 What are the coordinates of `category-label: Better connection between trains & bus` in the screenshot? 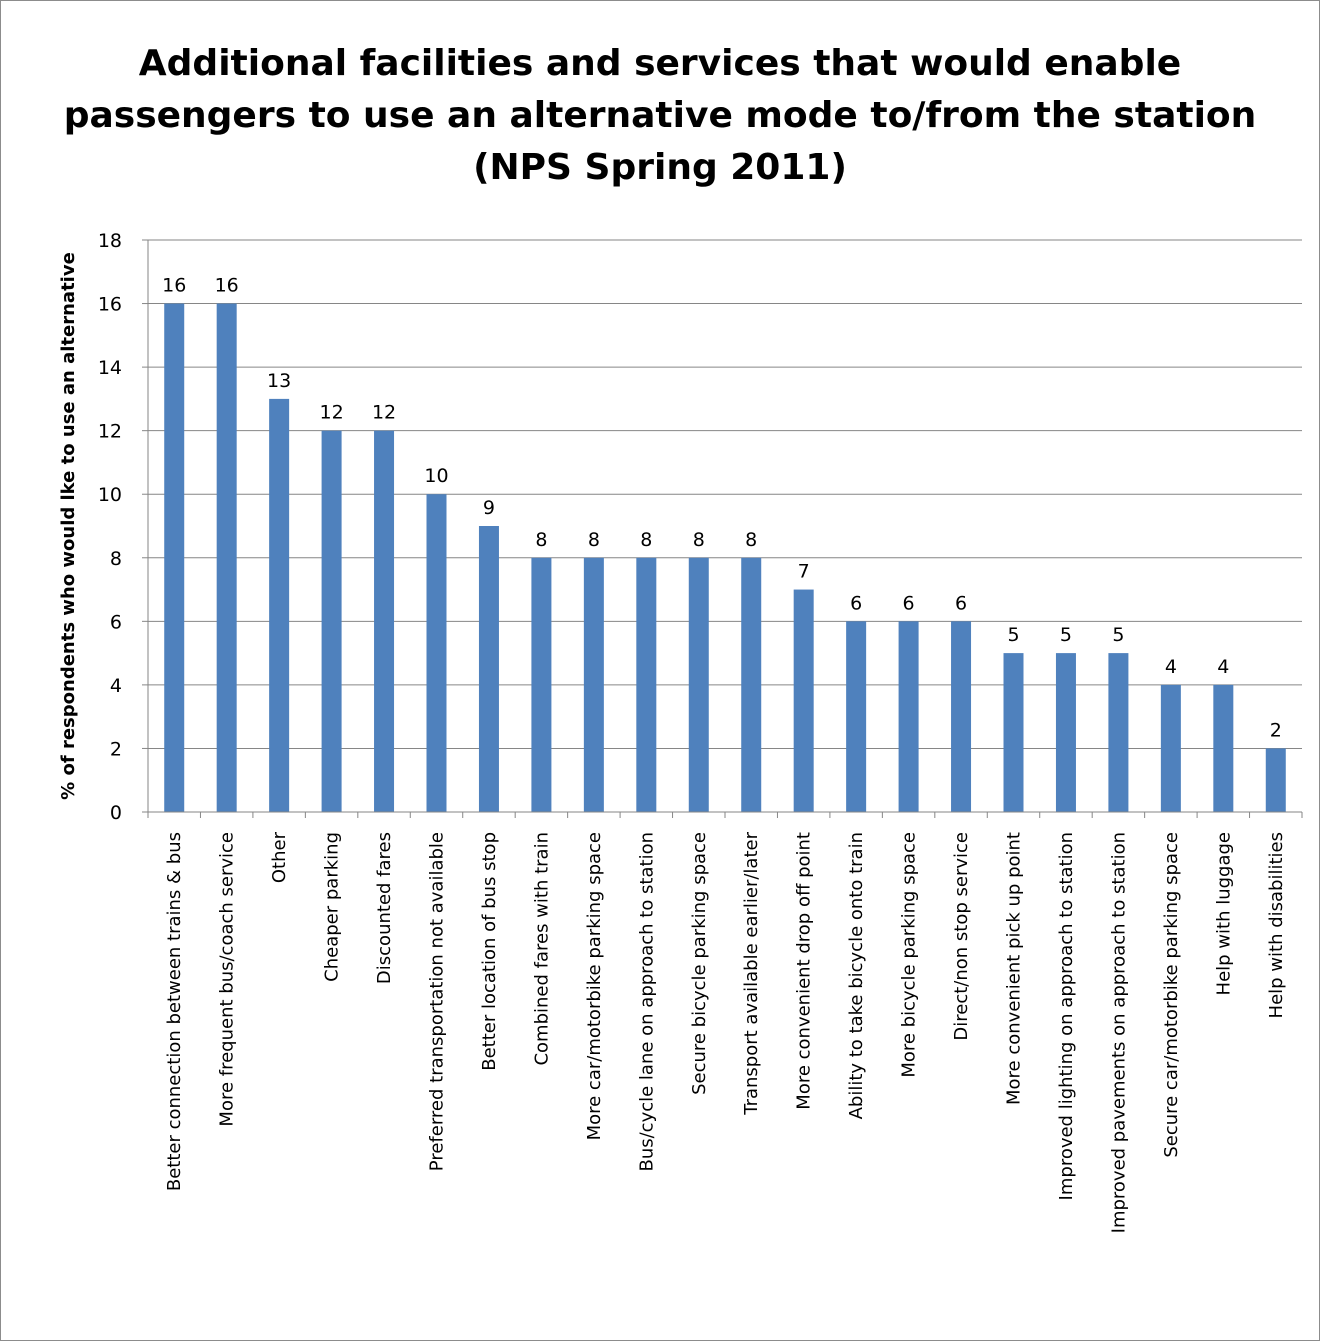 It's located at (174, 1011).